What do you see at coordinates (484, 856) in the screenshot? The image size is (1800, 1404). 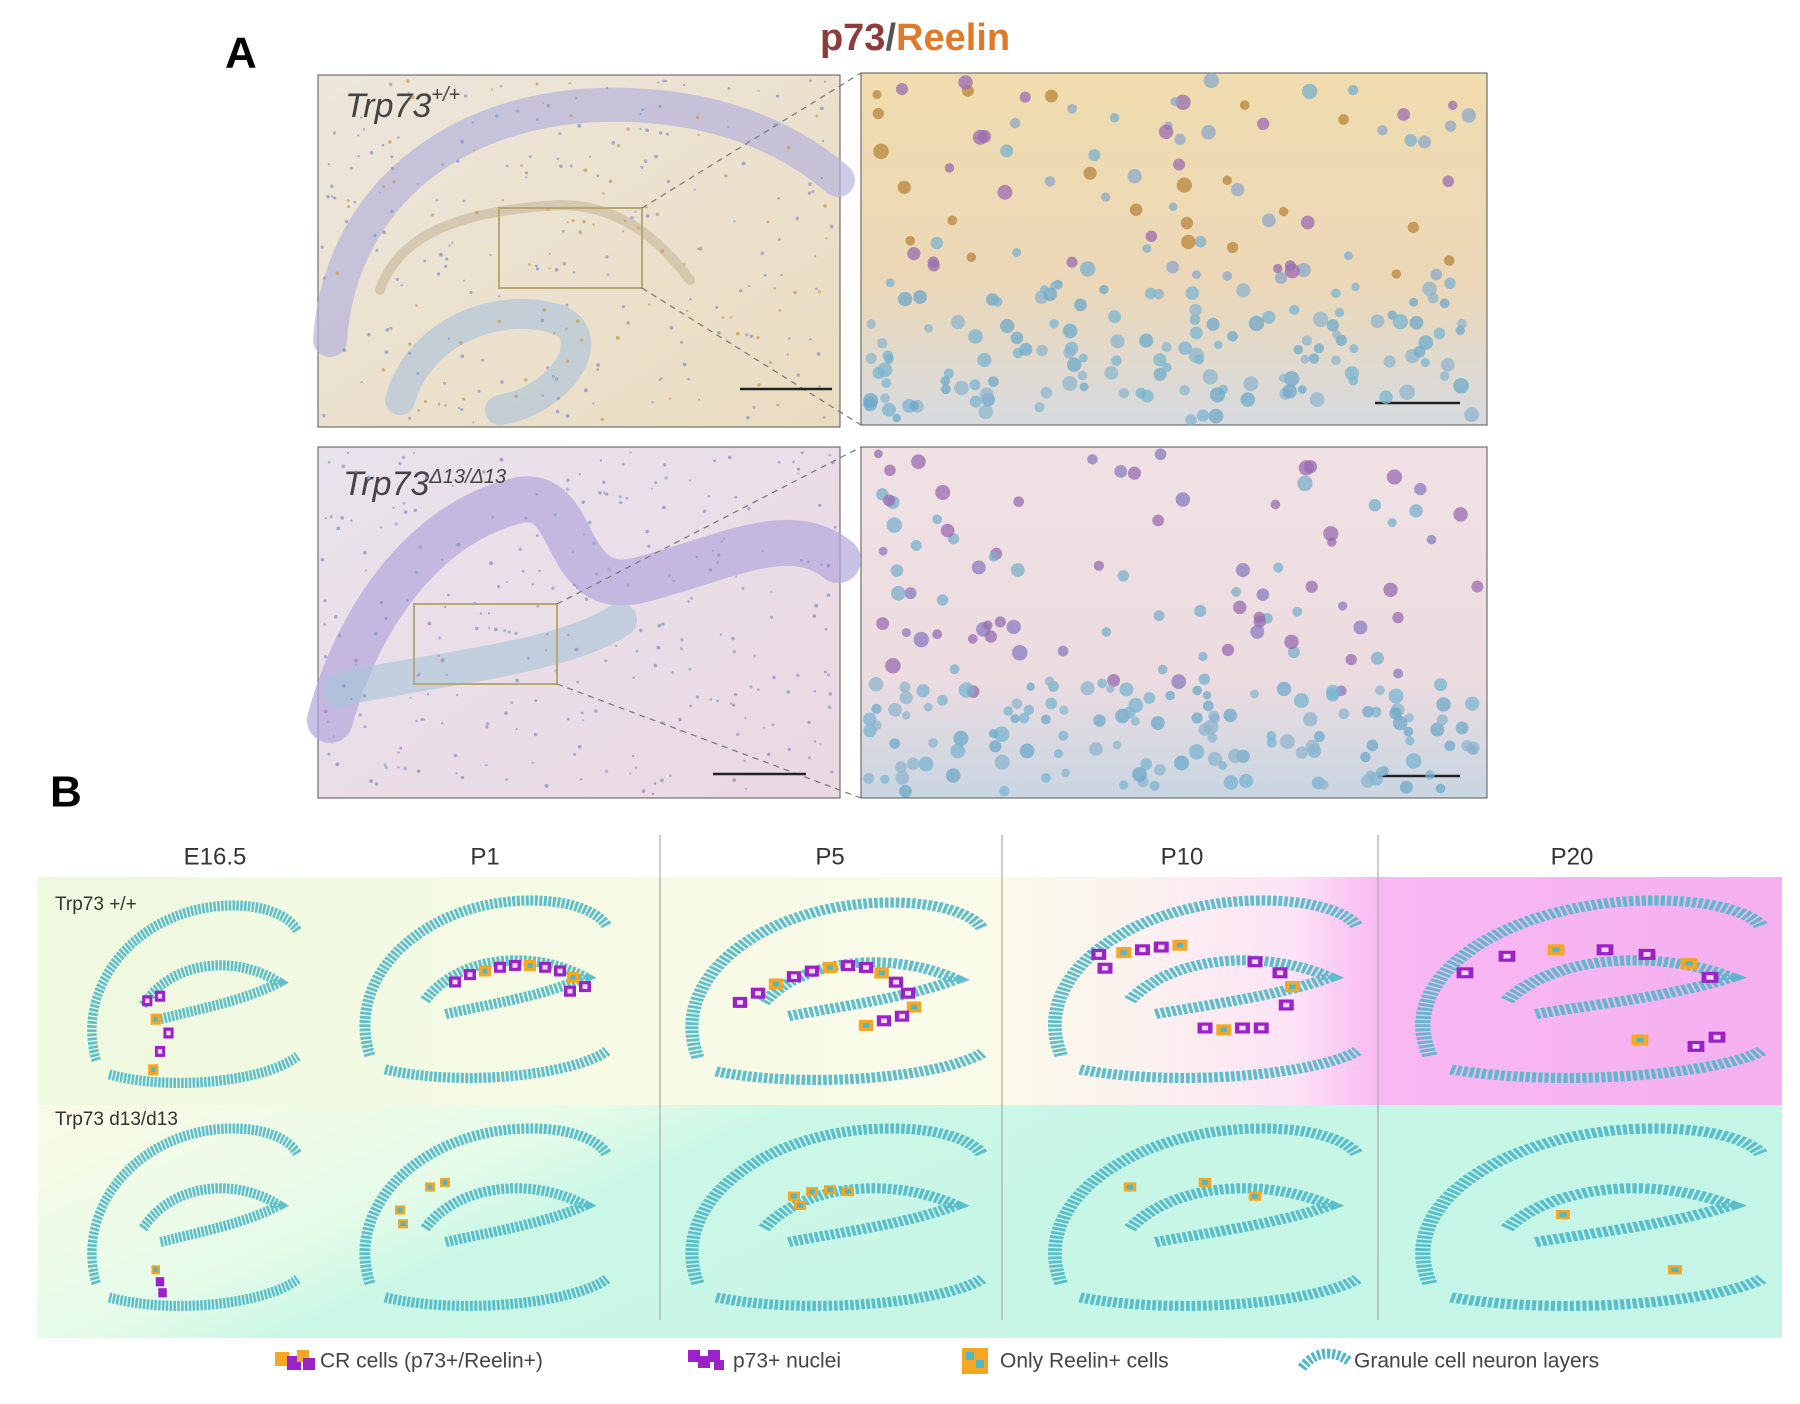 I see `stage-label: P1` at bounding box center [484, 856].